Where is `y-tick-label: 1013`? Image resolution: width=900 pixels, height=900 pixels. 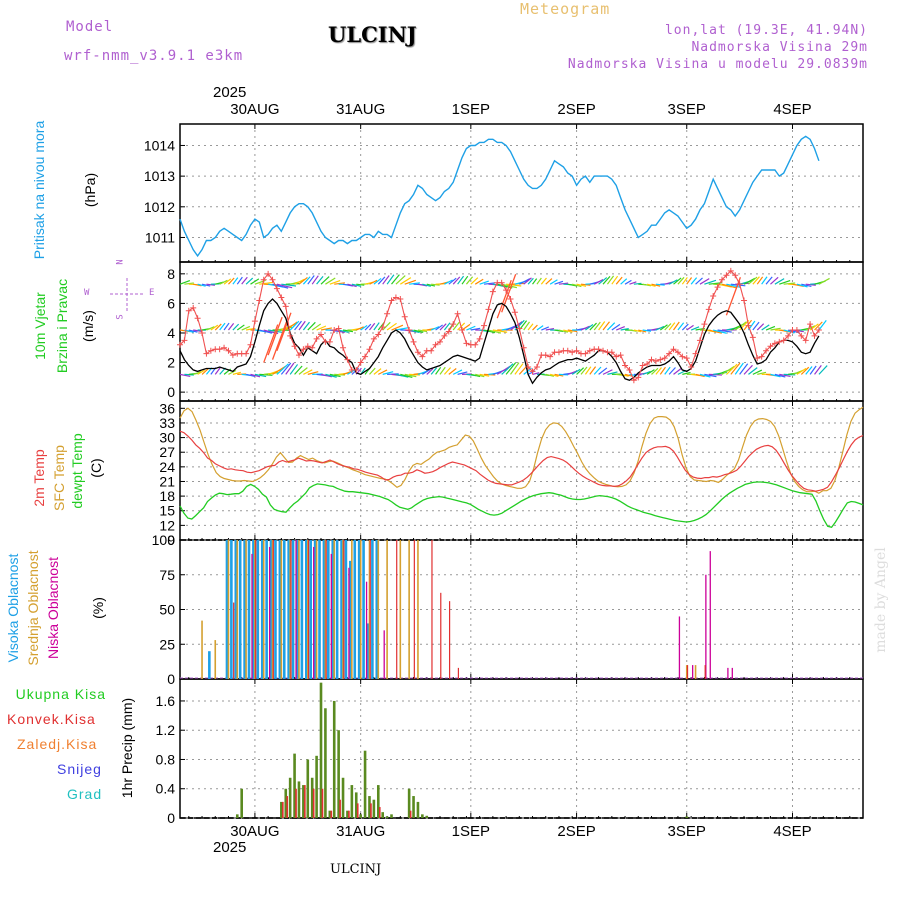 y-tick-label: 1013 is located at coordinates (159, 176).